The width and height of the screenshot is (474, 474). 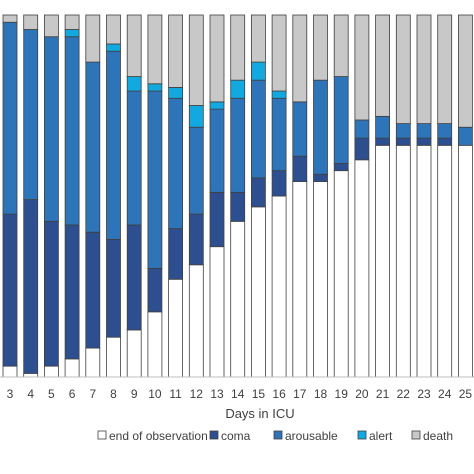 I want to click on x-tick-label: 25, so click(x=466, y=394).